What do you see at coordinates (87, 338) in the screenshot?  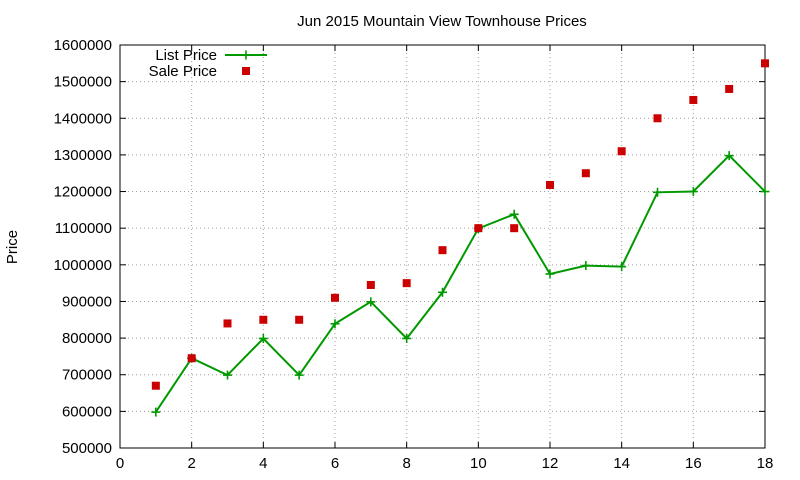 I see `y-tick-label: 800000` at bounding box center [87, 338].